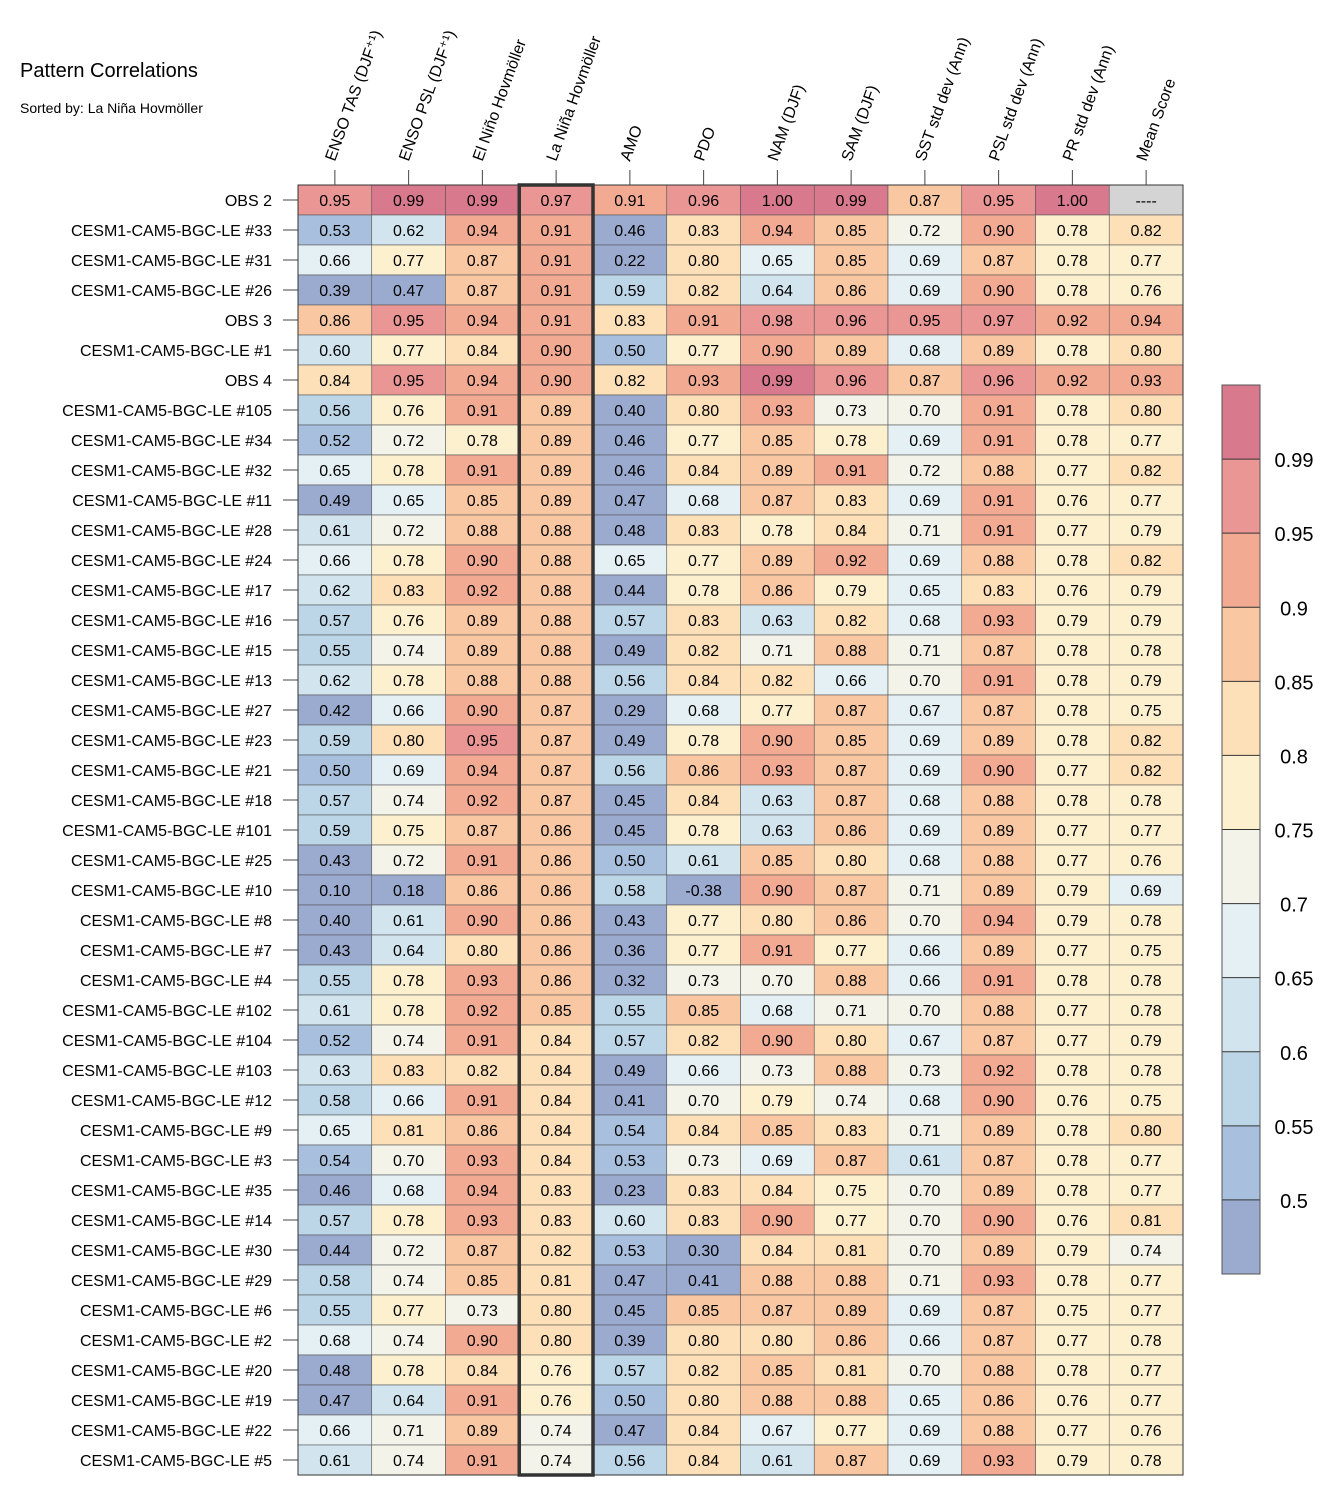  I want to click on cell-value: 0.80, so click(703, 261).